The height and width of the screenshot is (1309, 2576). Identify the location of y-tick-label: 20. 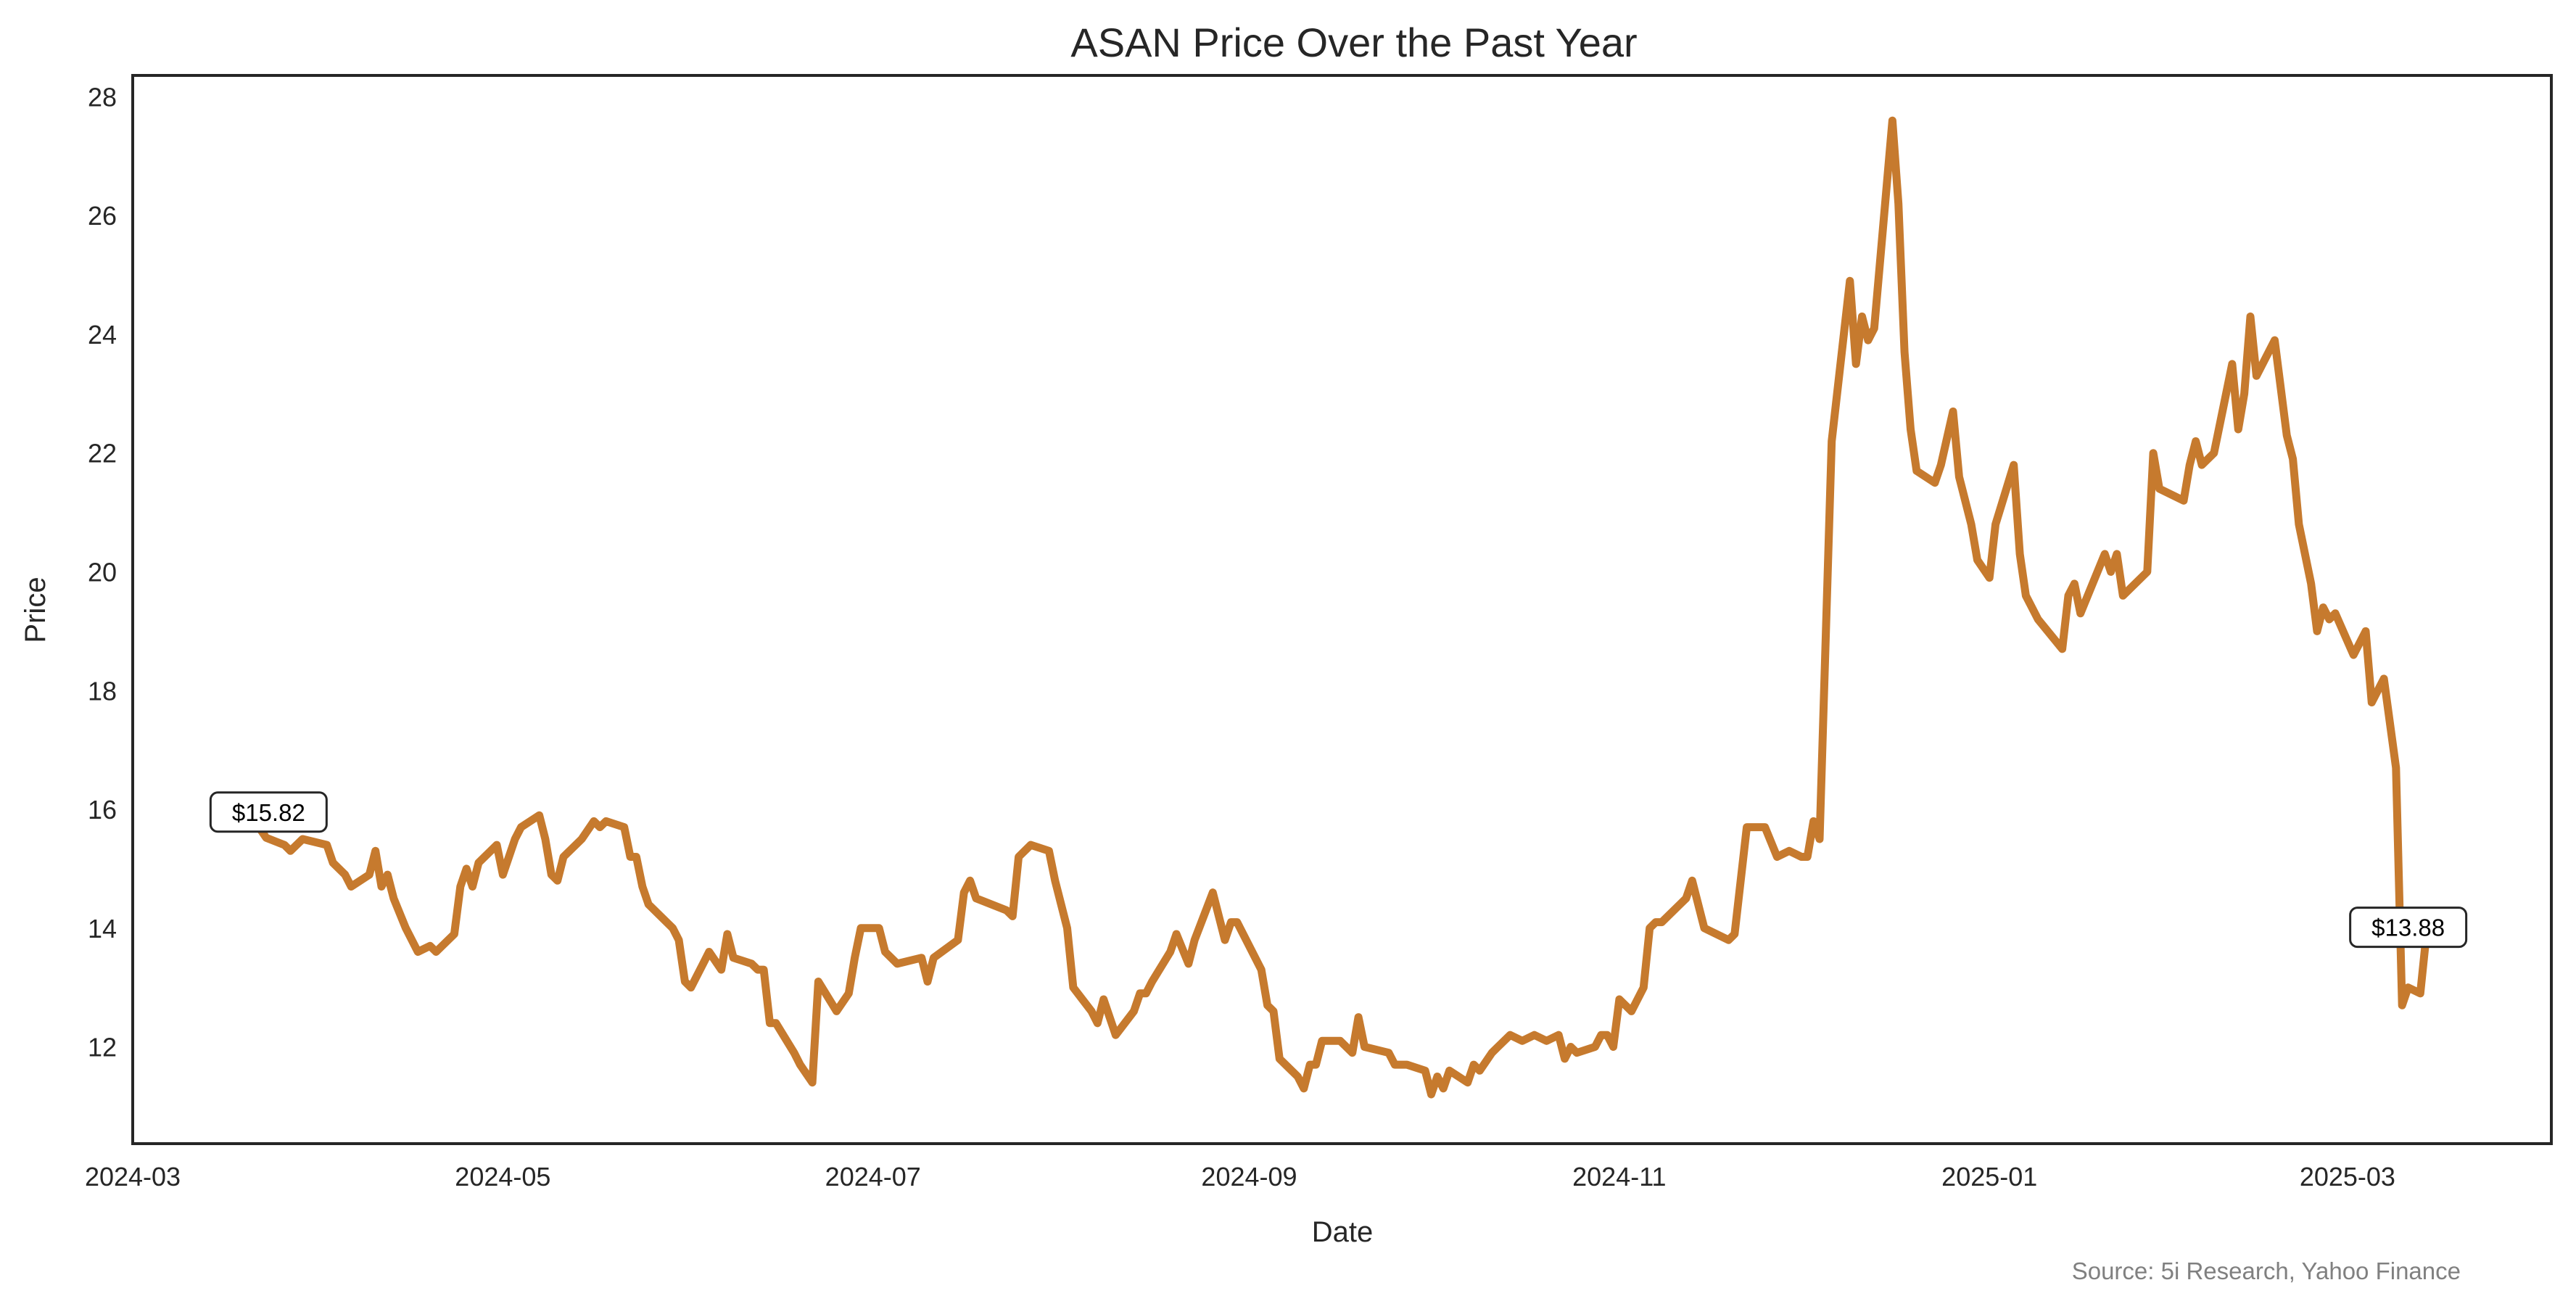
(103, 572).